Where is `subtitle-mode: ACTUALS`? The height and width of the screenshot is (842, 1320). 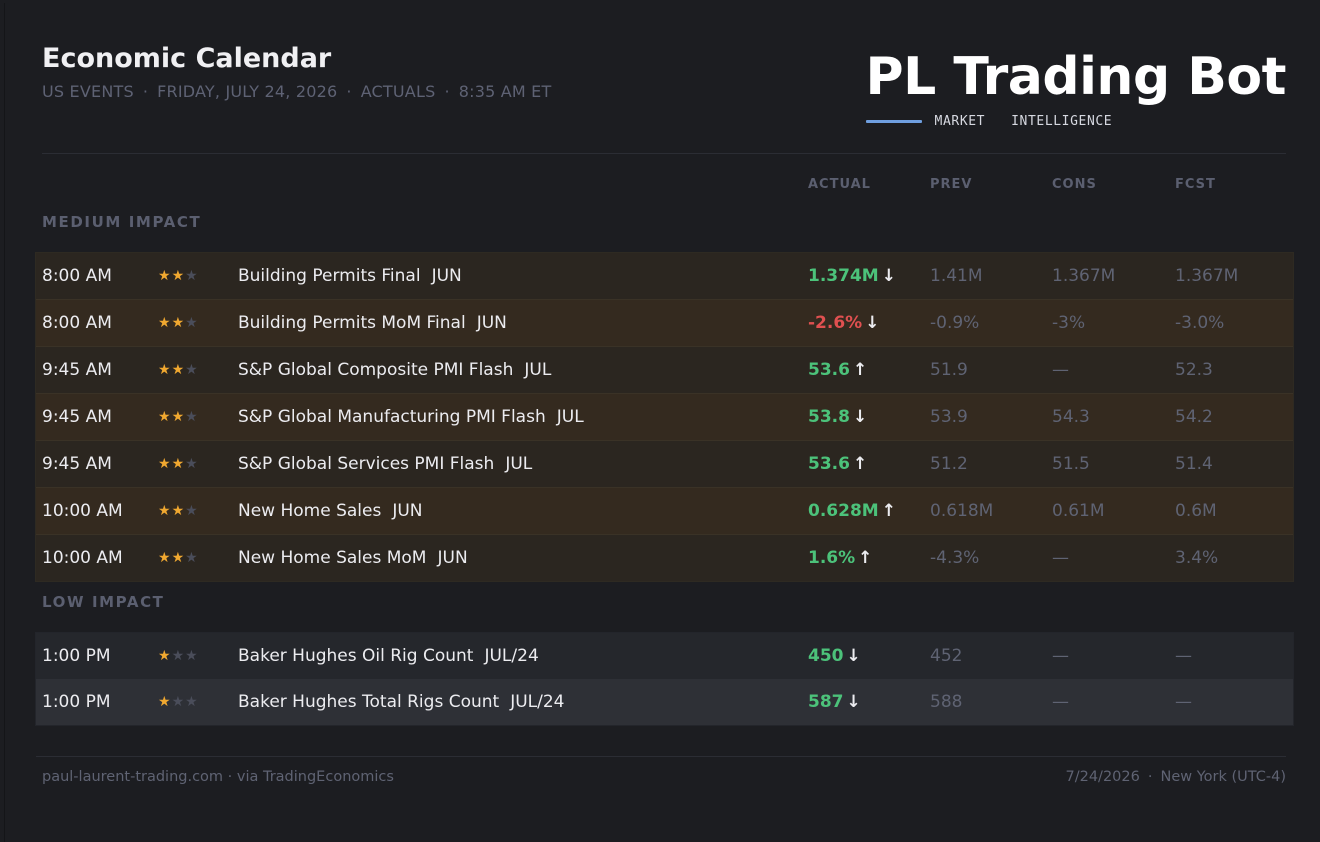 subtitle-mode: ACTUALS is located at coordinates (398, 91).